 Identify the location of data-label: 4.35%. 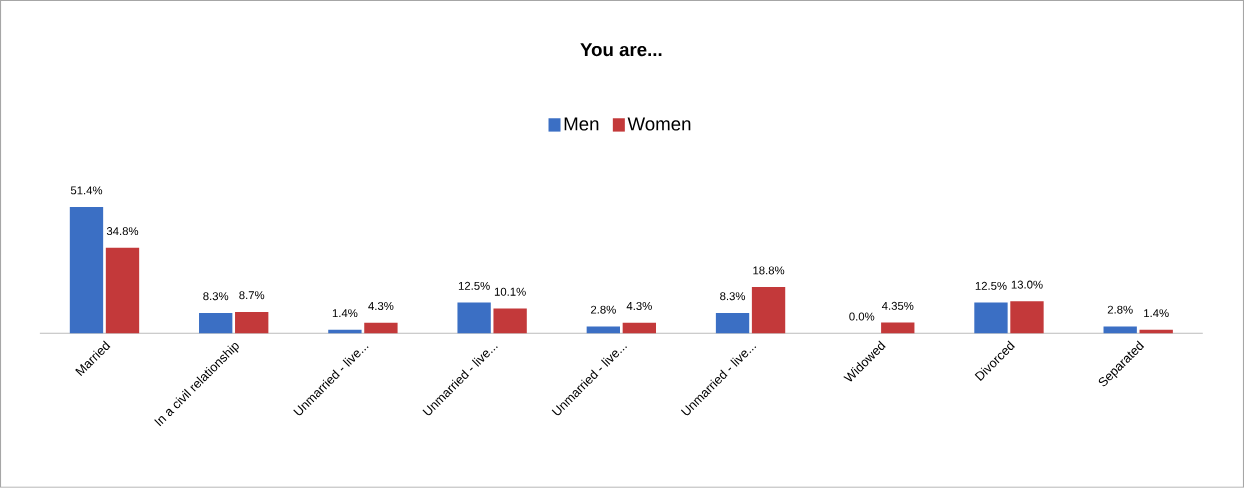
(897, 305).